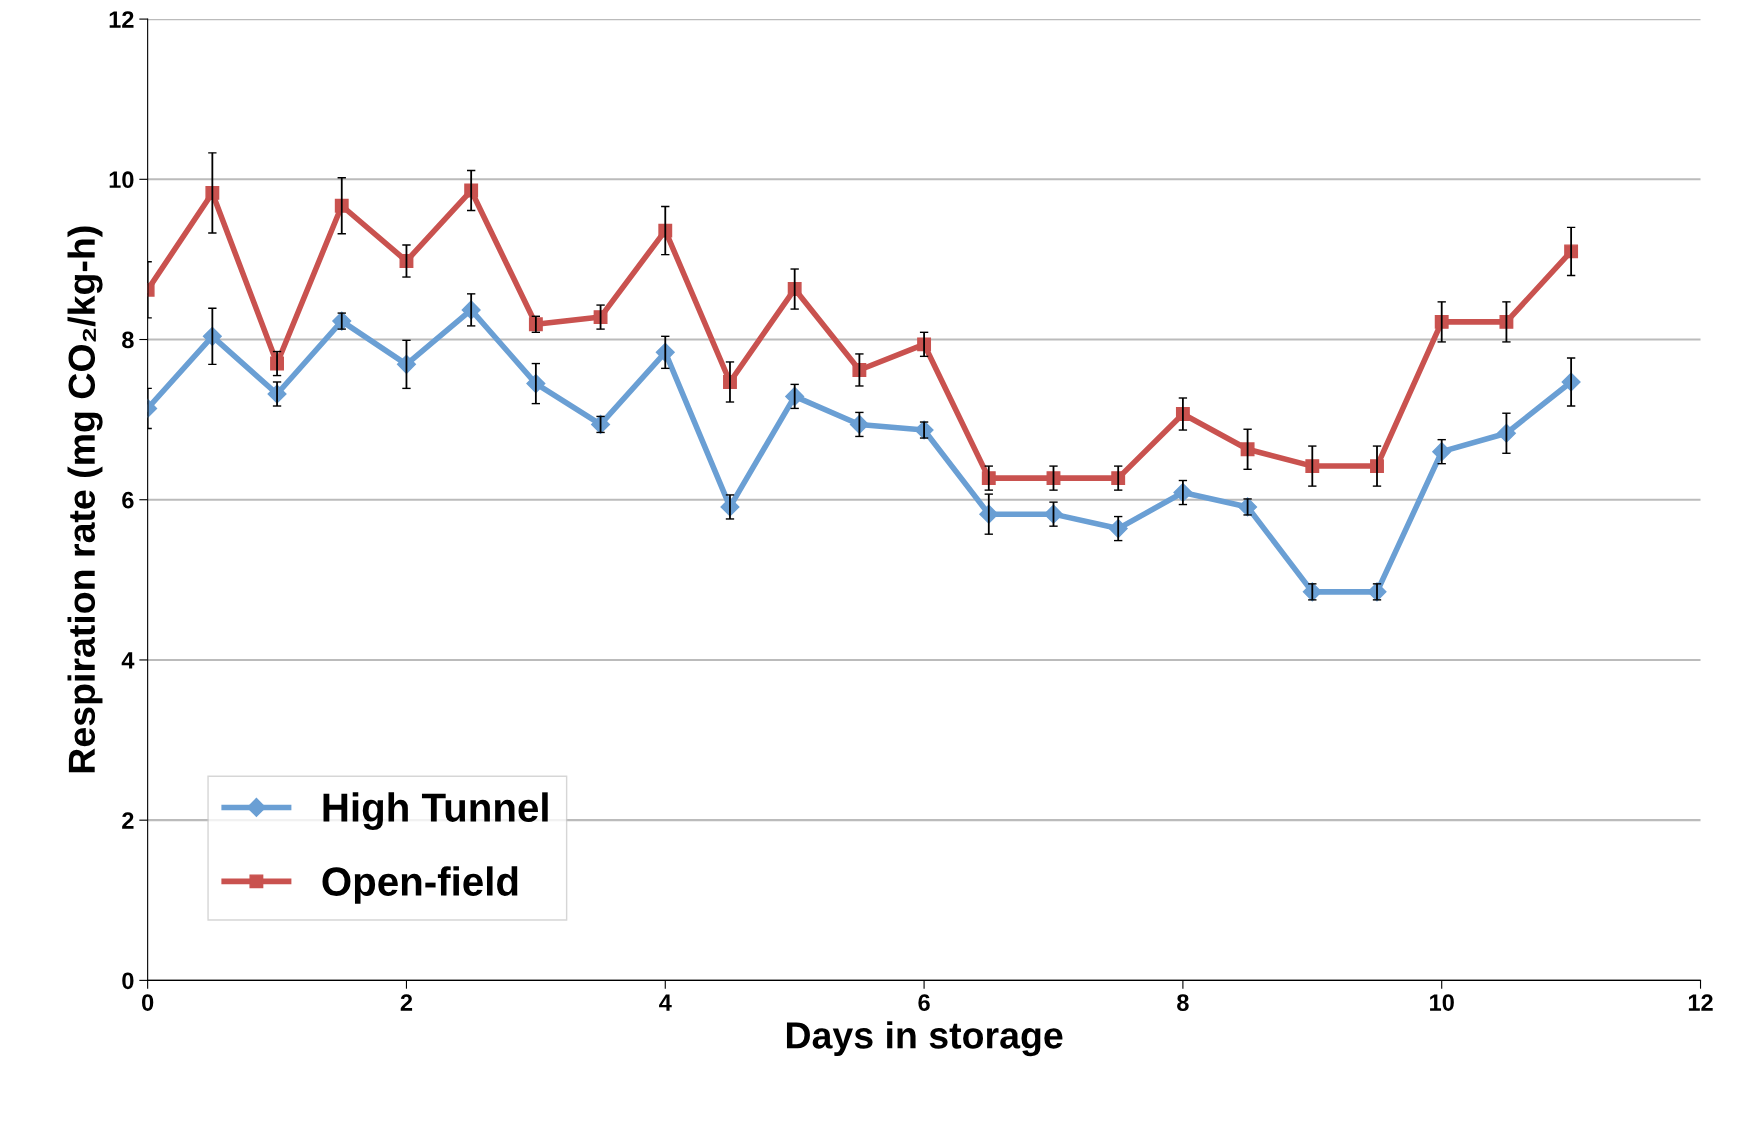 This screenshot has height=1123, width=1737. Describe the element at coordinates (128, 500) in the screenshot. I see `y-tick-label: 6` at that location.